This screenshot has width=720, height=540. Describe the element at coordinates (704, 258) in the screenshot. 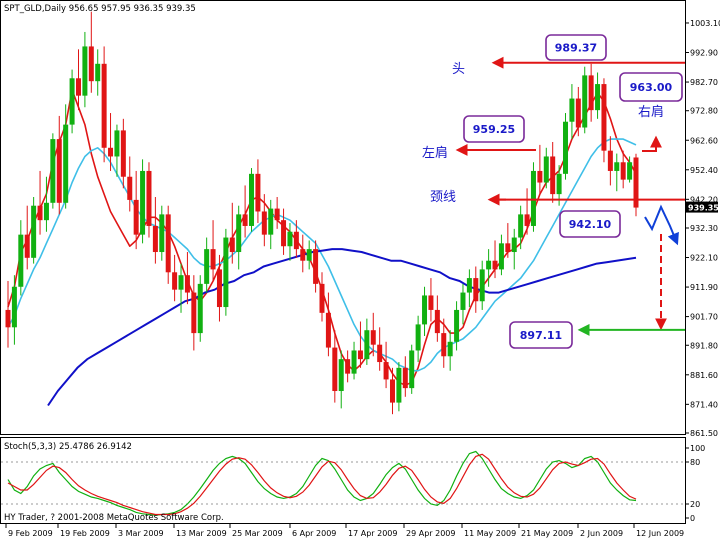

I see `price-tick-label: 922.10` at that location.